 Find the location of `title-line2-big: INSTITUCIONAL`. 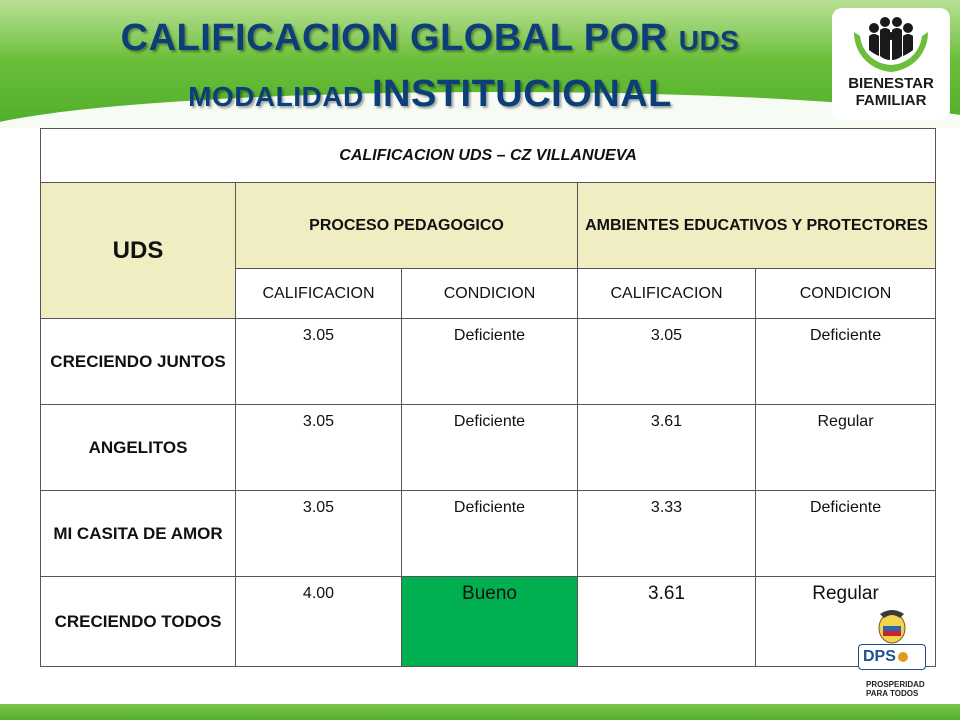

title-line2-big: INSTITUCIONAL is located at coordinates (521, 94).